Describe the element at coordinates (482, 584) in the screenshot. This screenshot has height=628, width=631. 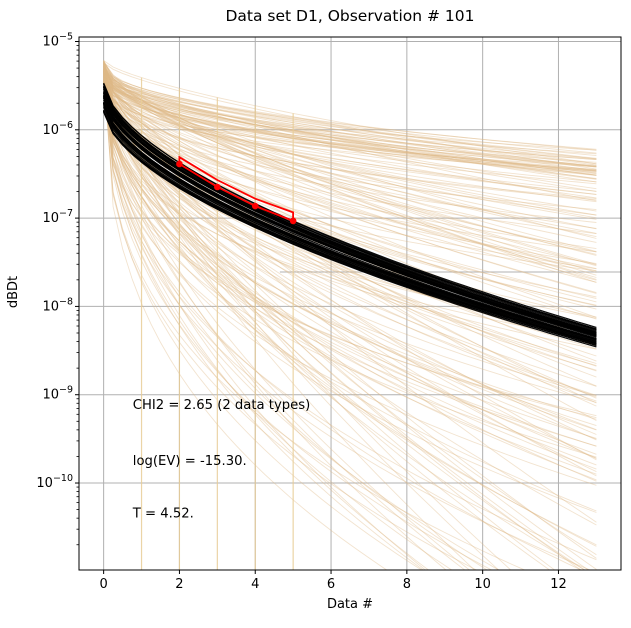
I see `x-tick-label: 10` at that location.